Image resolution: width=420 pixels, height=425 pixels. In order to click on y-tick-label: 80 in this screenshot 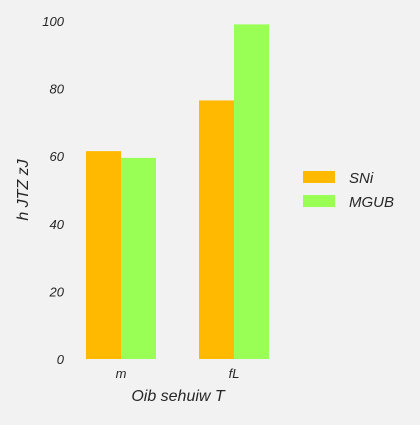, I will do `click(57, 89)`.